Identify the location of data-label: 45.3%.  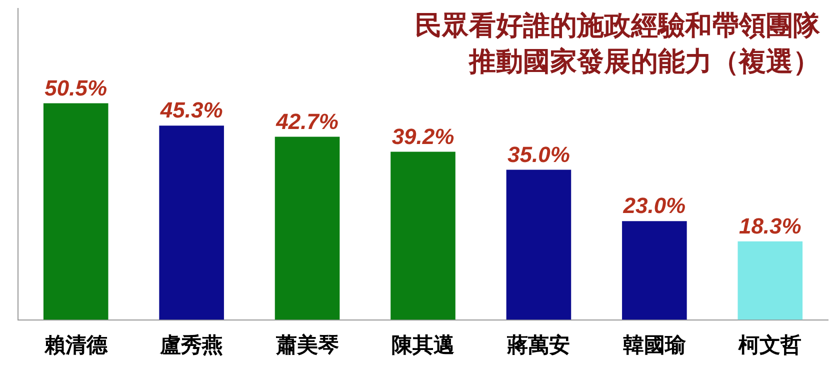
(191, 110).